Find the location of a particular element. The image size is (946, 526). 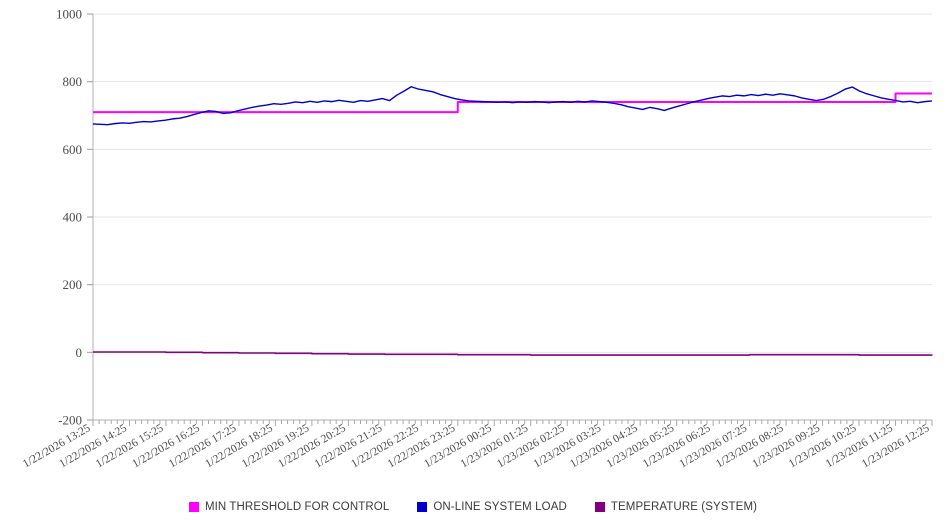

legend-item-3: TEMPERATURE (SYSTEM) is located at coordinates (676, 507).